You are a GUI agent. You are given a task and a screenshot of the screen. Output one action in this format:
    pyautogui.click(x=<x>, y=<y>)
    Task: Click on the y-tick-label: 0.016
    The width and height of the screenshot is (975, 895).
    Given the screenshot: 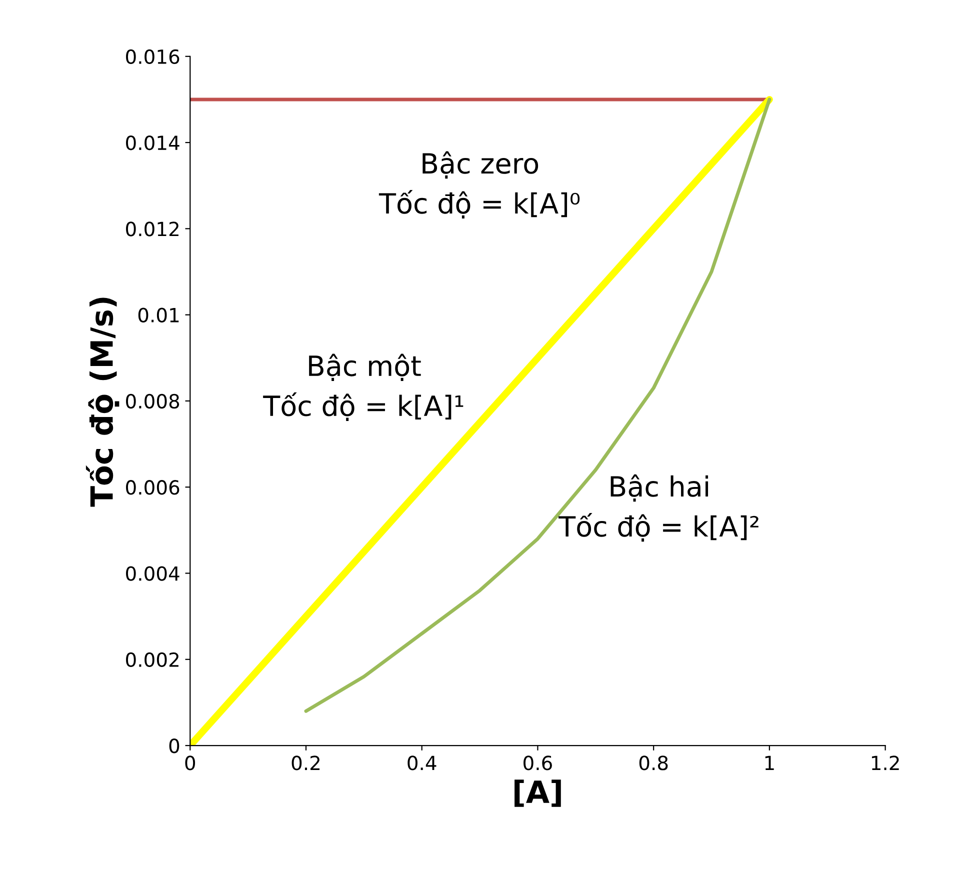 What is the action you would take?
    pyautogui.click(x=153, y=56)
    